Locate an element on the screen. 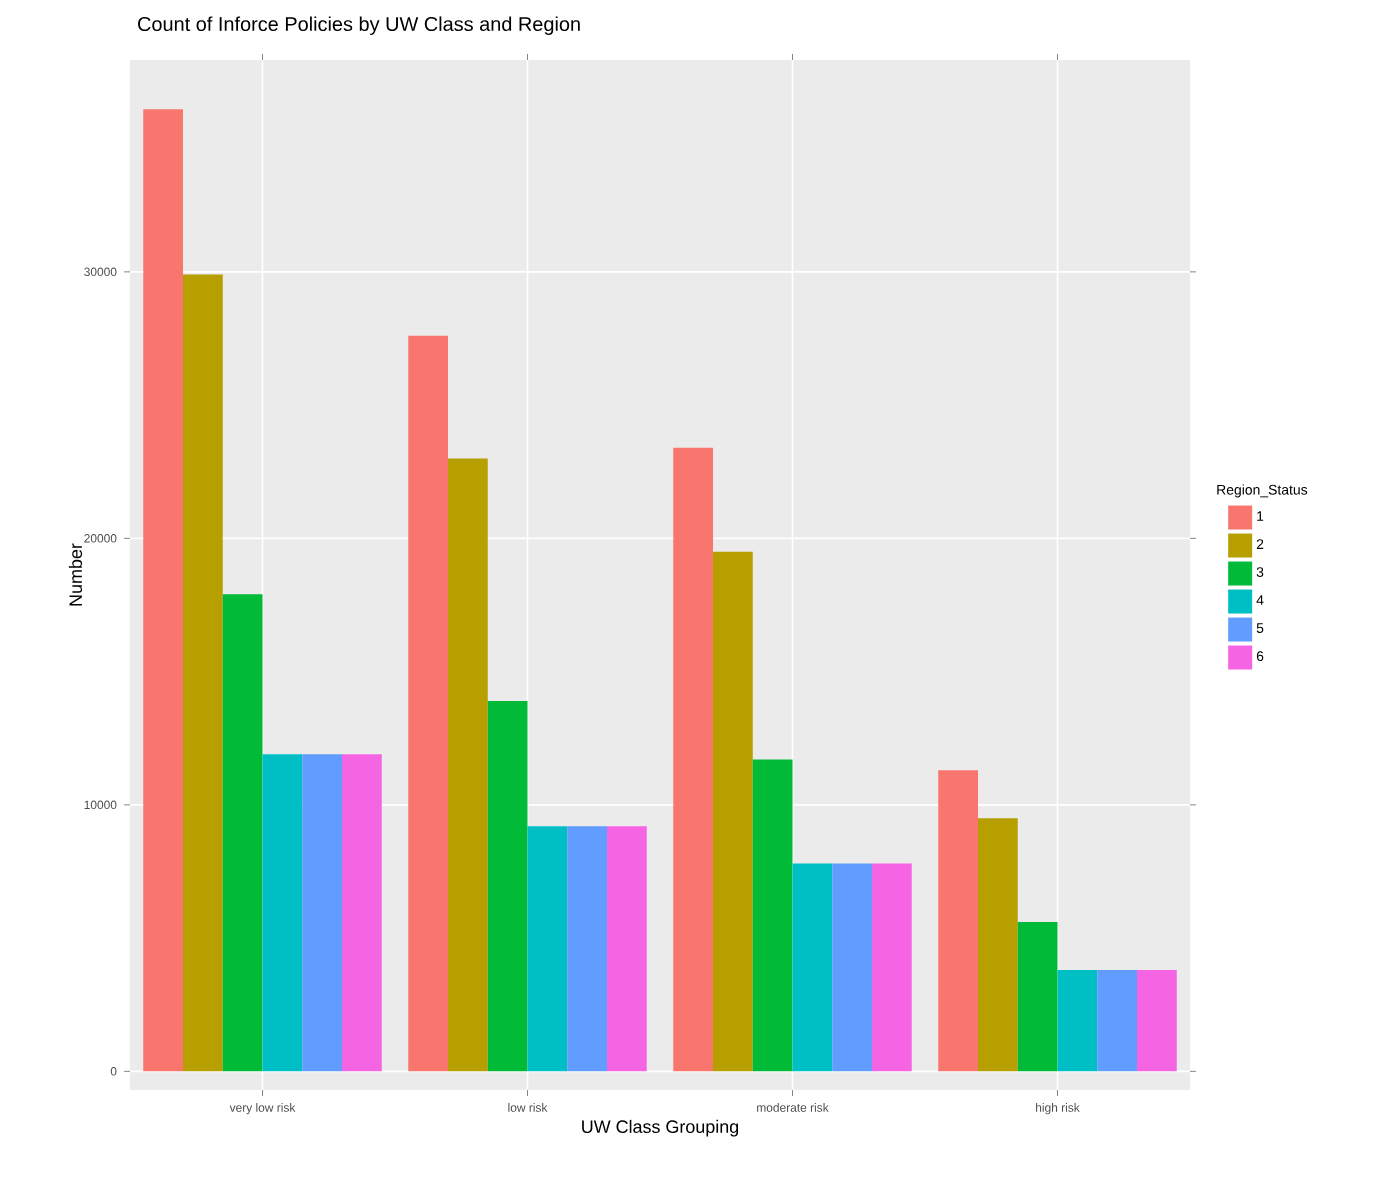 The image size is (1394, 1188). y-axis-title: Number is located at coordinates (75, 574).